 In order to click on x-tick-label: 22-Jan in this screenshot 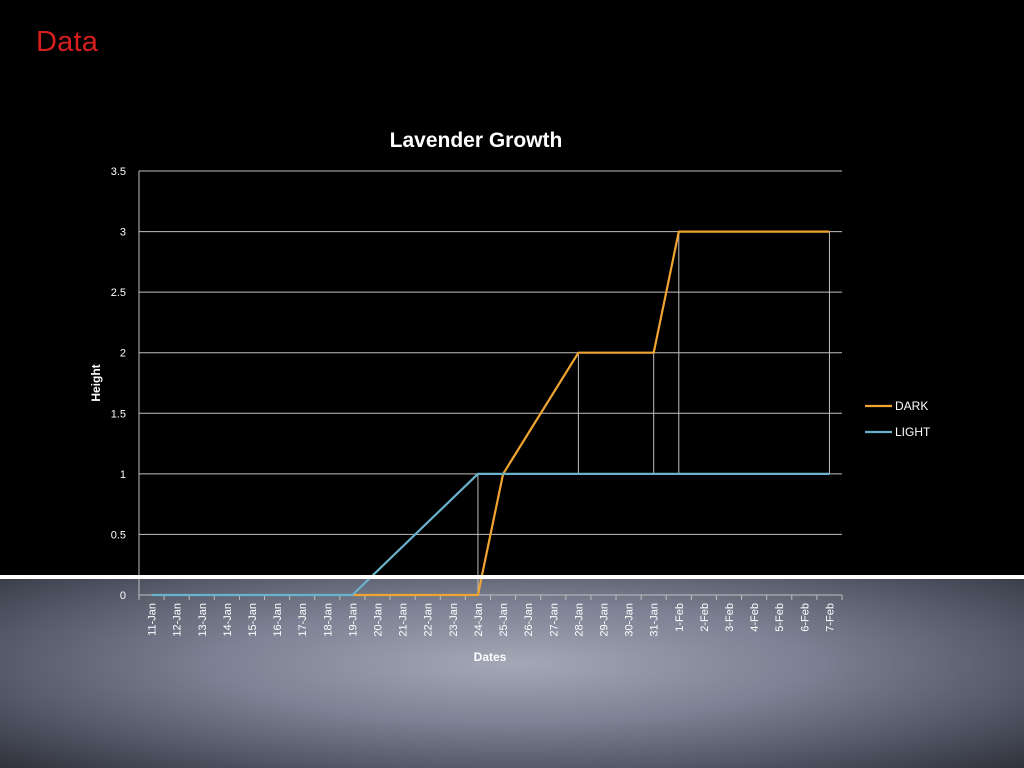, I will do `click(429, 620)`.